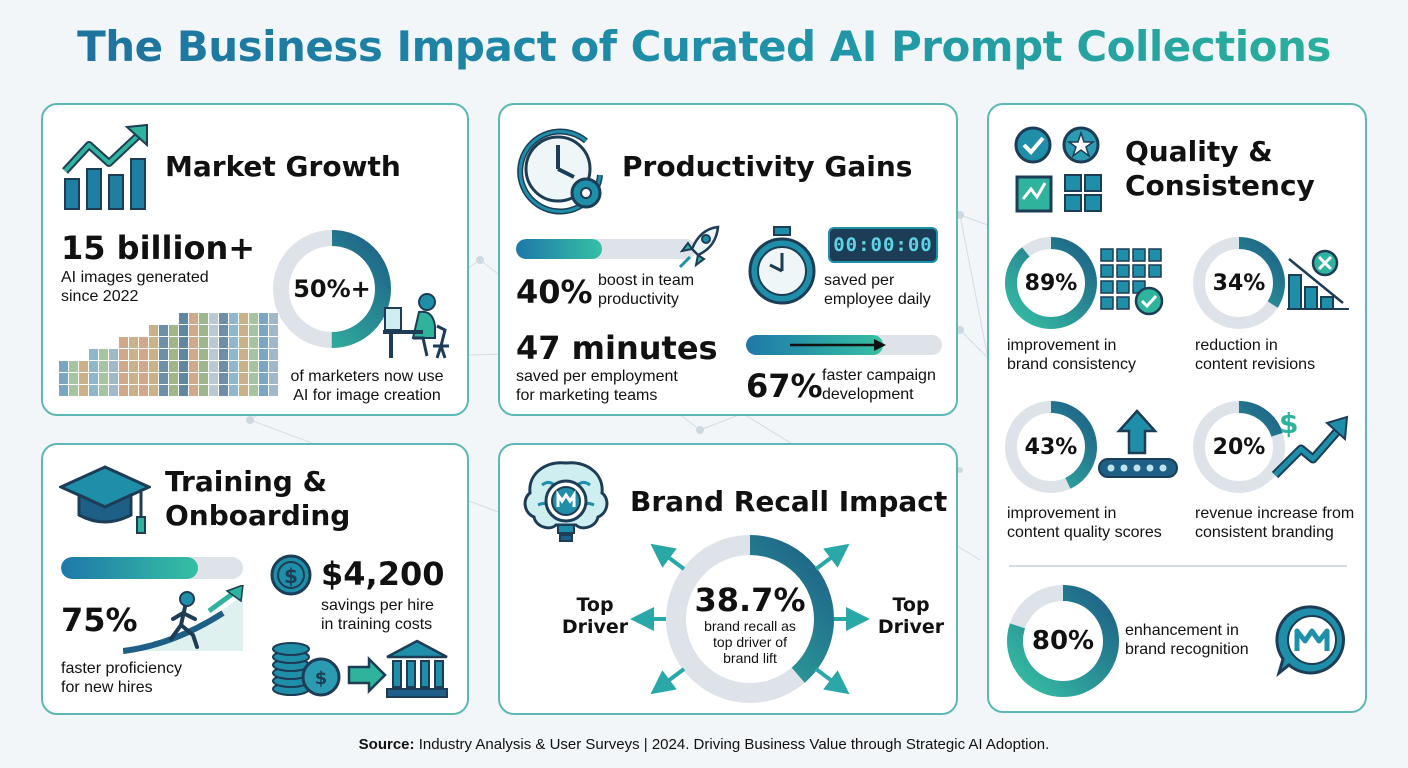 This screenshot has height=768, width=1408. Describe the element at coordinates (367, 395) in the screenshot. I see `marketers-desc-2: AI for image creation` at that location.